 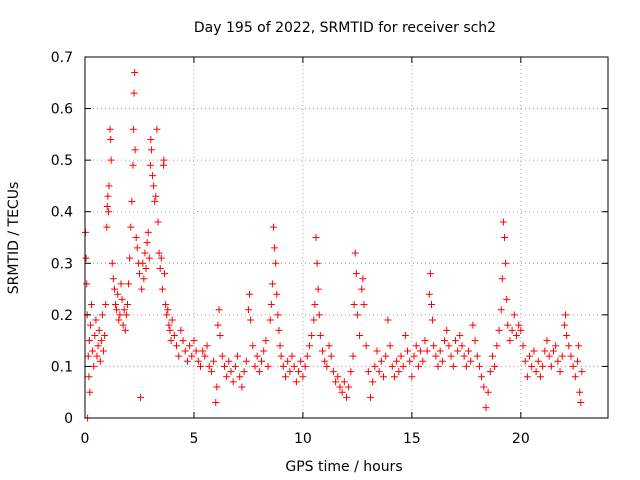 I want to click on y-tick-label: 0.2, so click(x=62, y=316).